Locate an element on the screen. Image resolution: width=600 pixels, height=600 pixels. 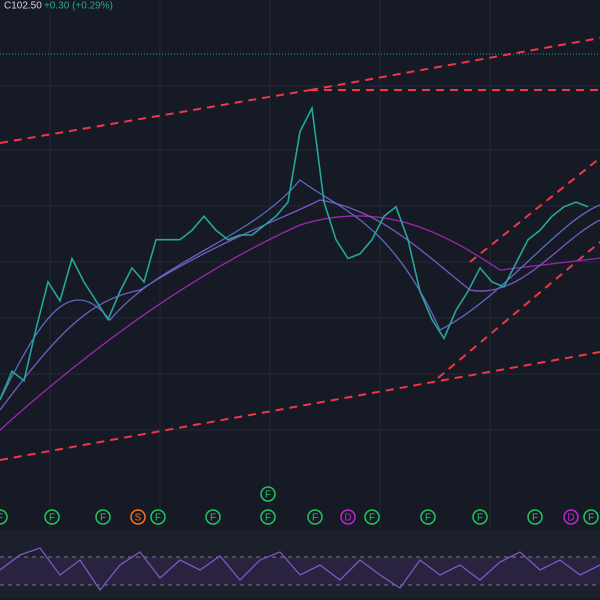
close-label: C102.50 is located at coordinates (23, 6).